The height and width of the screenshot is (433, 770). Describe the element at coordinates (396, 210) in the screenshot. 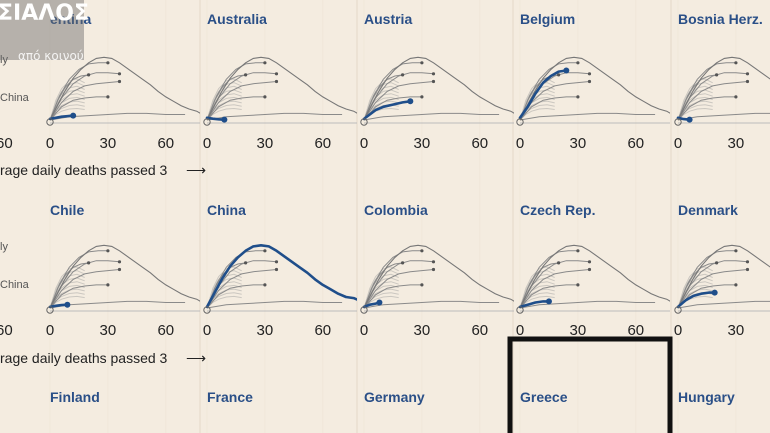

I see `panel-title-colombia: Colombia` at that location.